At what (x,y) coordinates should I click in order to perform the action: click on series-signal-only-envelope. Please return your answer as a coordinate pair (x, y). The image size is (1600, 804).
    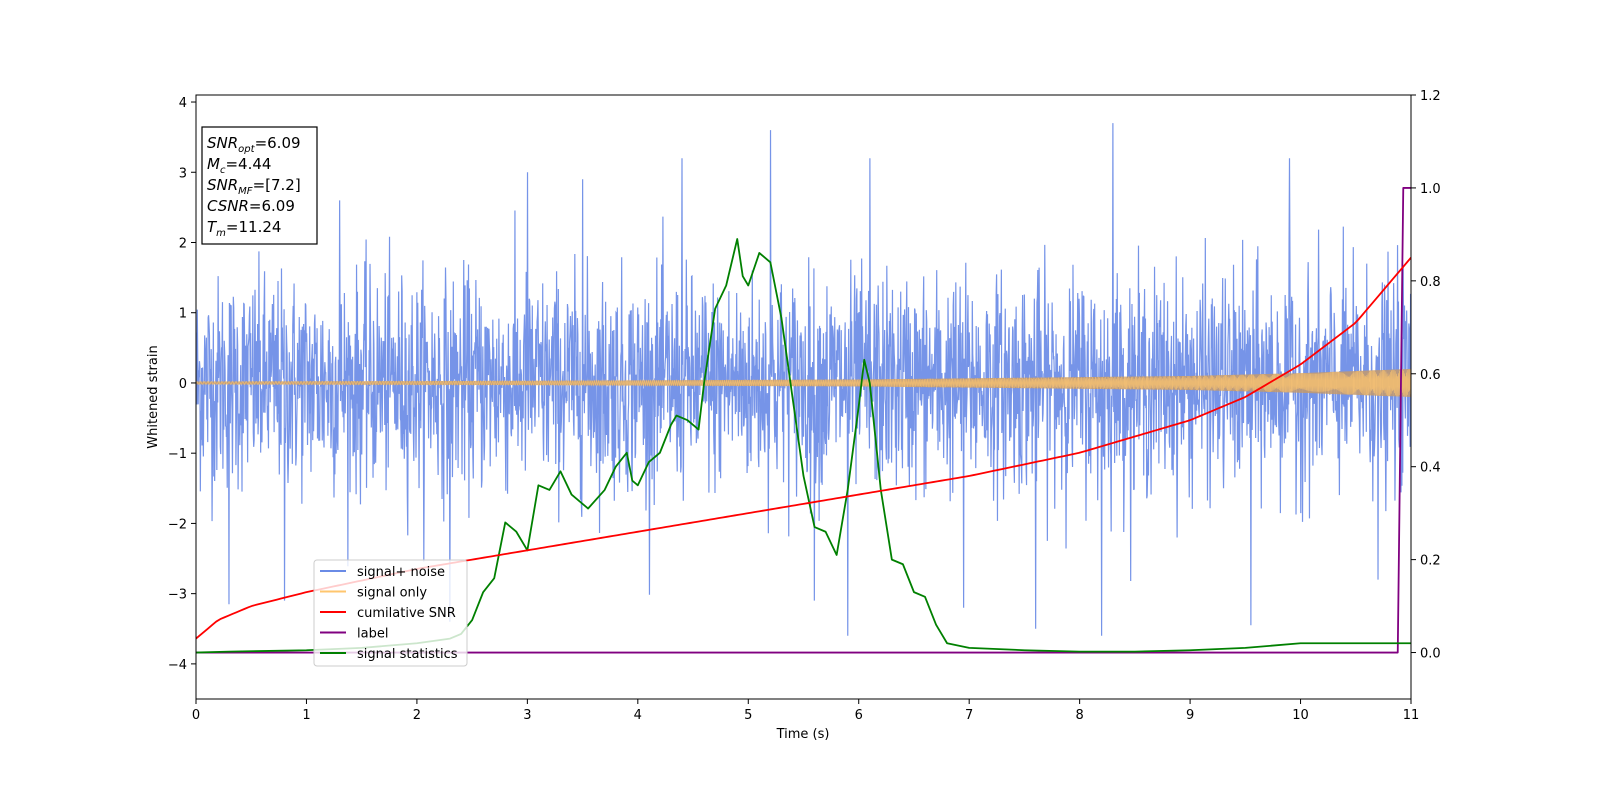
    Looking at the image, I should click on (803, 382).